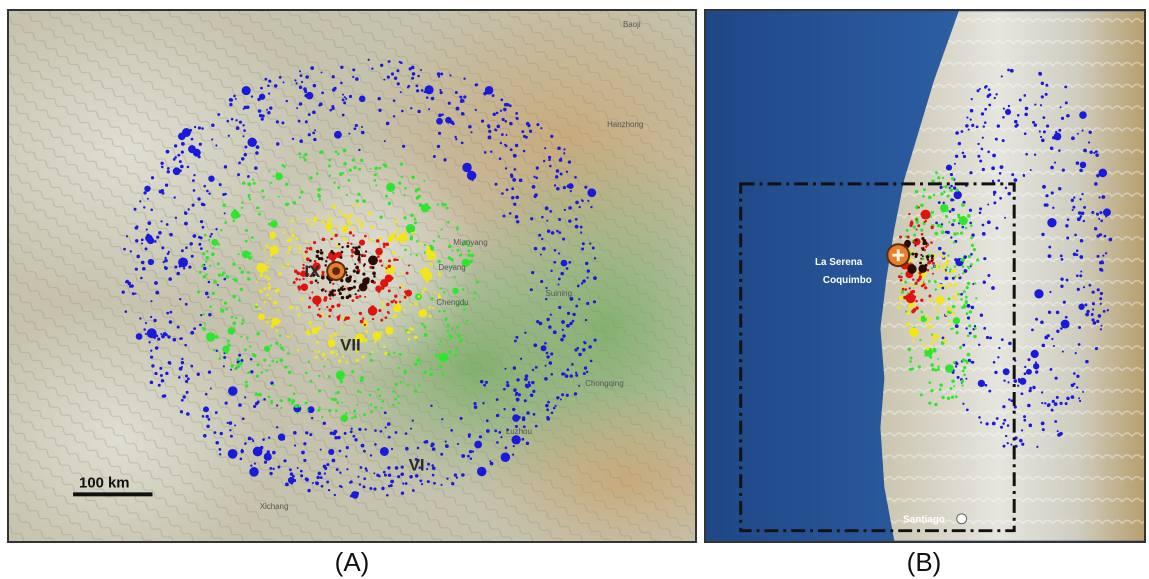 This screenshot has height=579, width=1149. I want to click on place-label-chongqing: Chongqing, so click(604, 383).